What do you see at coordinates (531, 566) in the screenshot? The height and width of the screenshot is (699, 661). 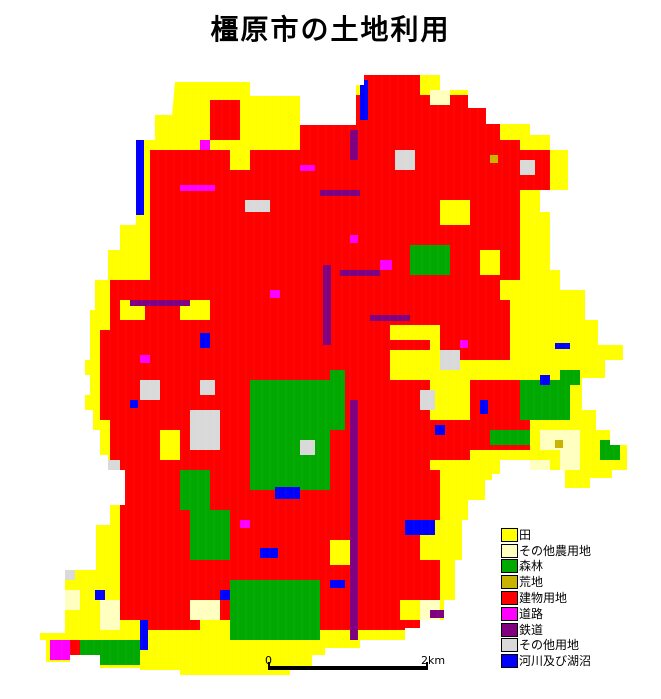 I see `legend-label: 森林` at bounding box center [531, 566].